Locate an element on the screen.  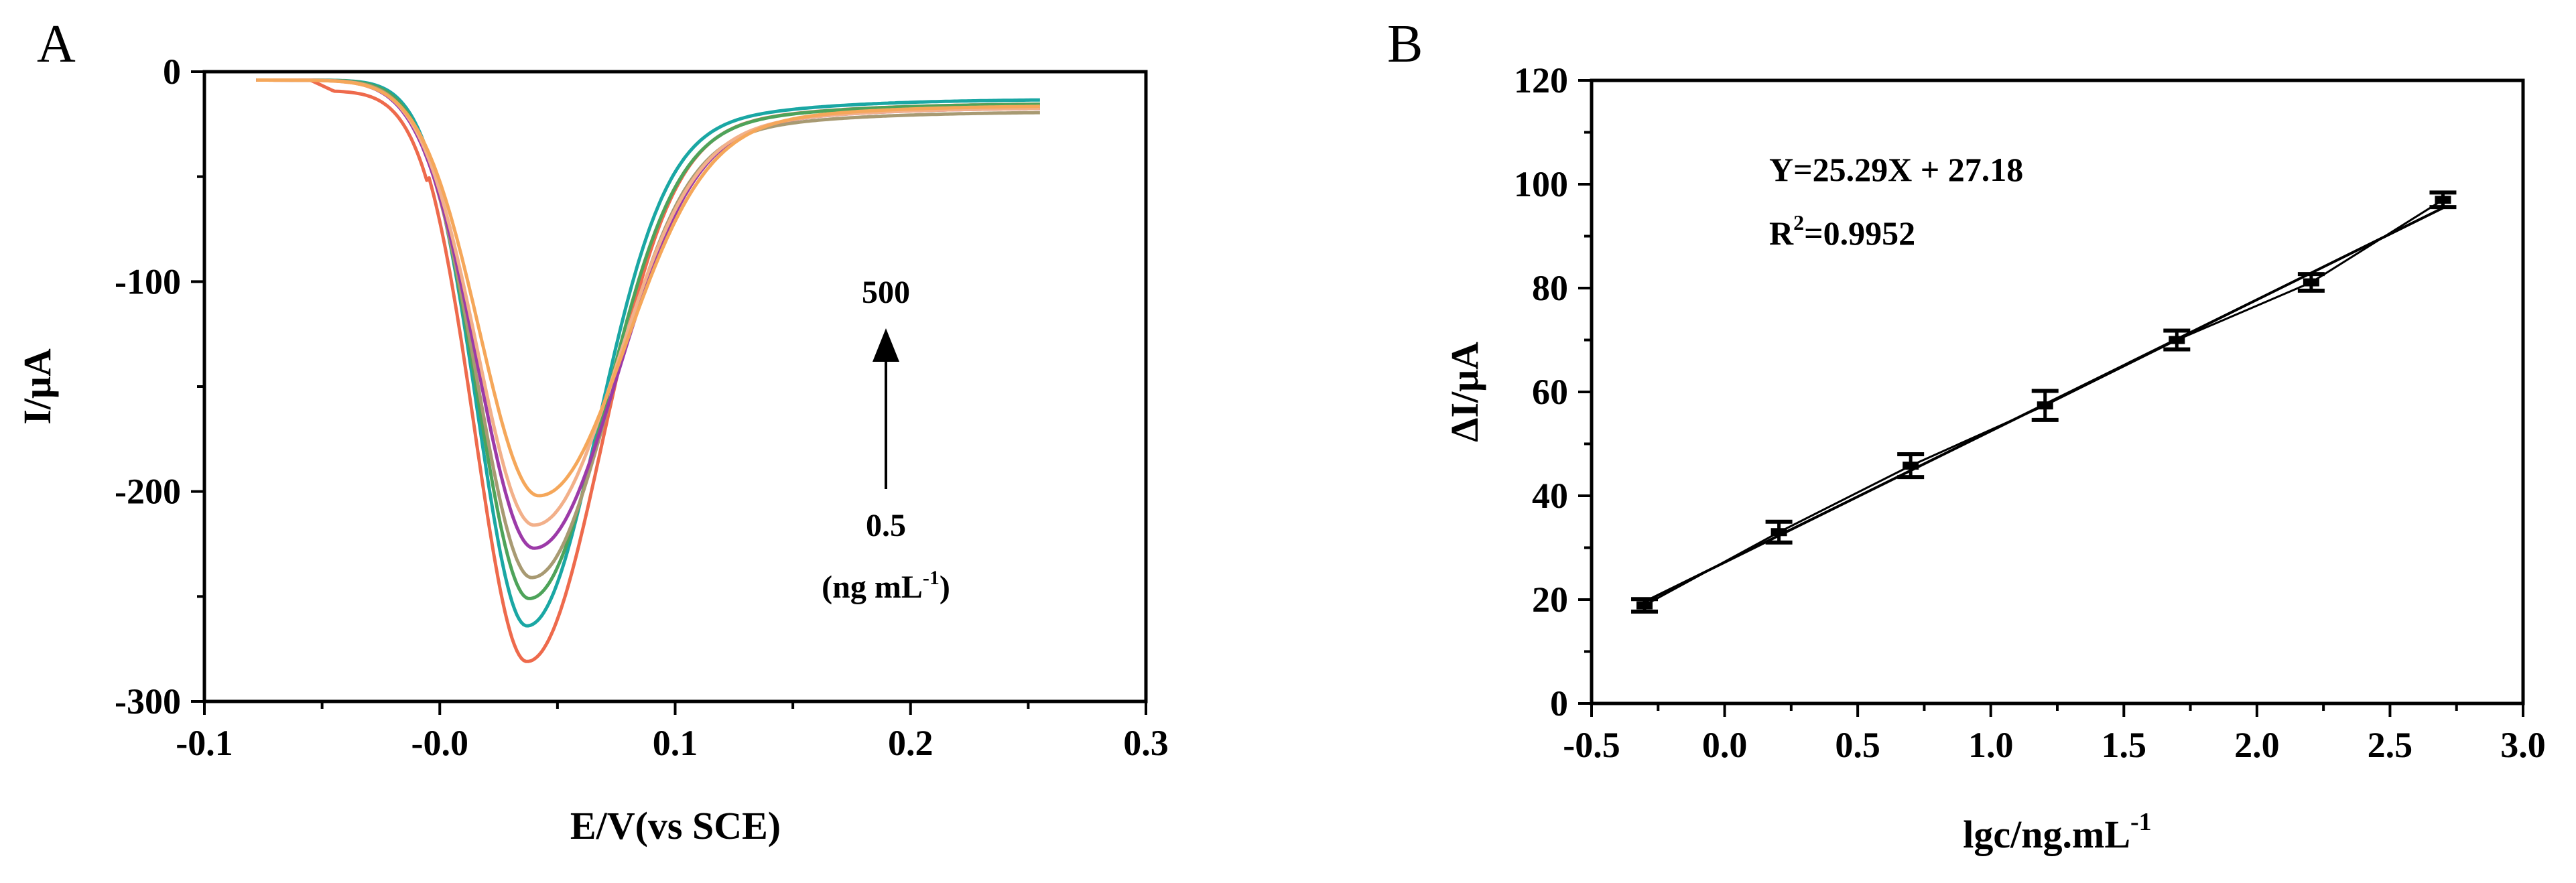
panel-b-x-axis-label: lgc/ng.mL-1 is located at coordinates (2057, 832).